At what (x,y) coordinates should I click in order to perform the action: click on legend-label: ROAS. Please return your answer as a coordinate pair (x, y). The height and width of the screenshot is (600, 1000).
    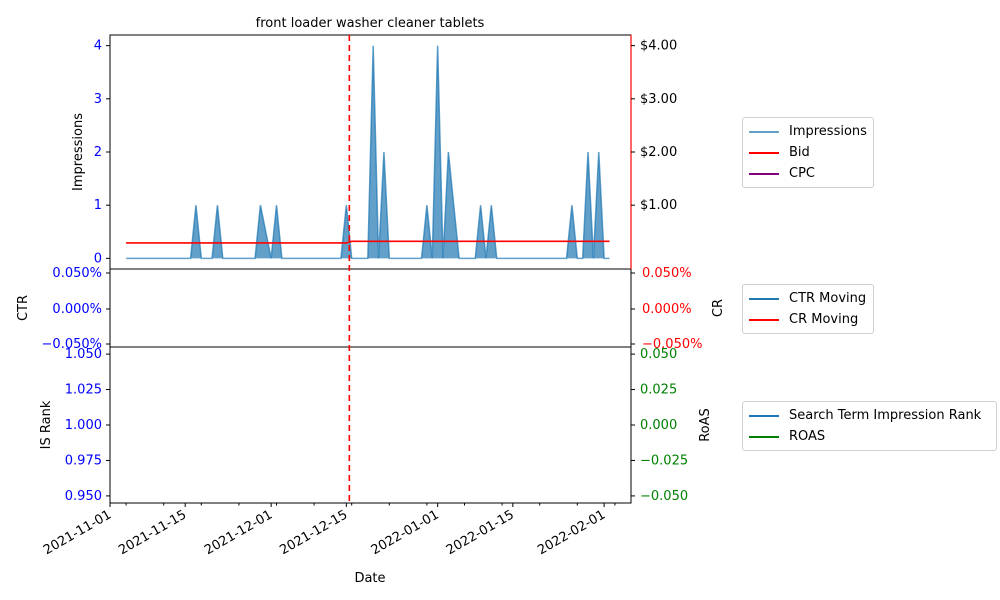
    Looking at the image, I should click on (807, 436).